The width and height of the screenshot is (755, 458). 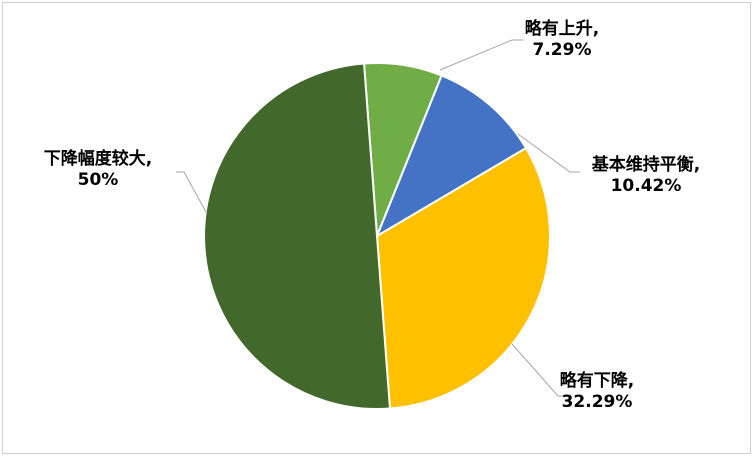 I want to click on data-label-1: 略有上升, 7.29%, so click(x=562, y=39).